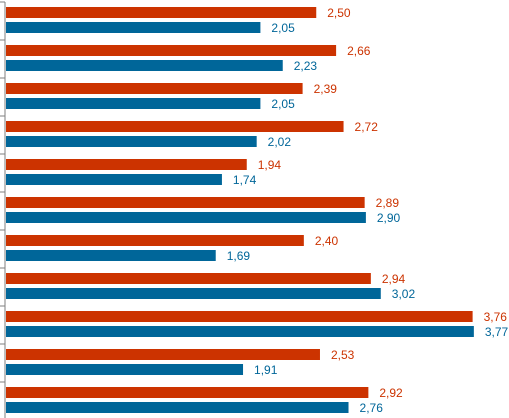  I want to click on data-label-series-1: 2,50, so click(339, 13).